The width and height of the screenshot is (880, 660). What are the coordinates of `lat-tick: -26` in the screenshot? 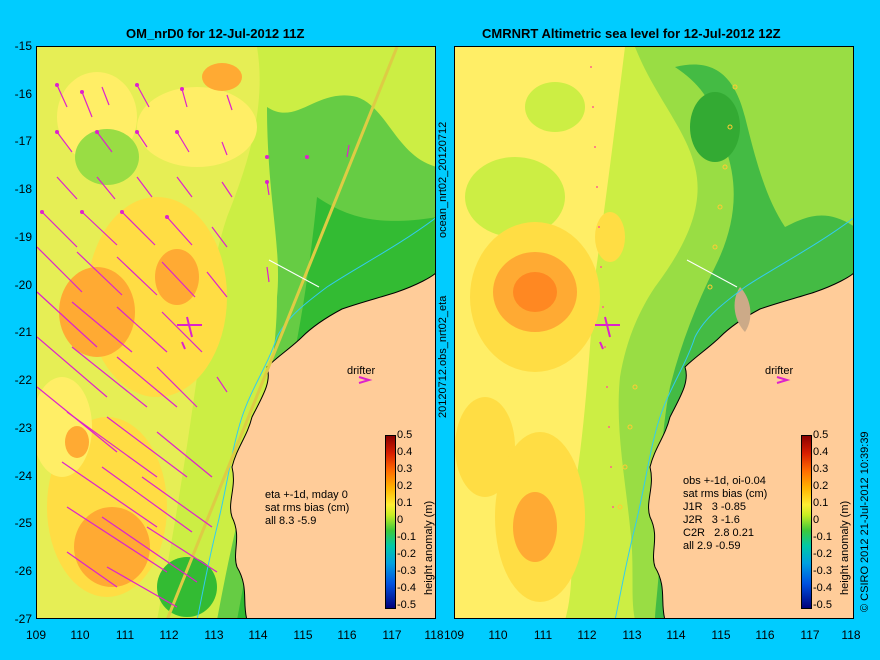 It's located at (23, 571).